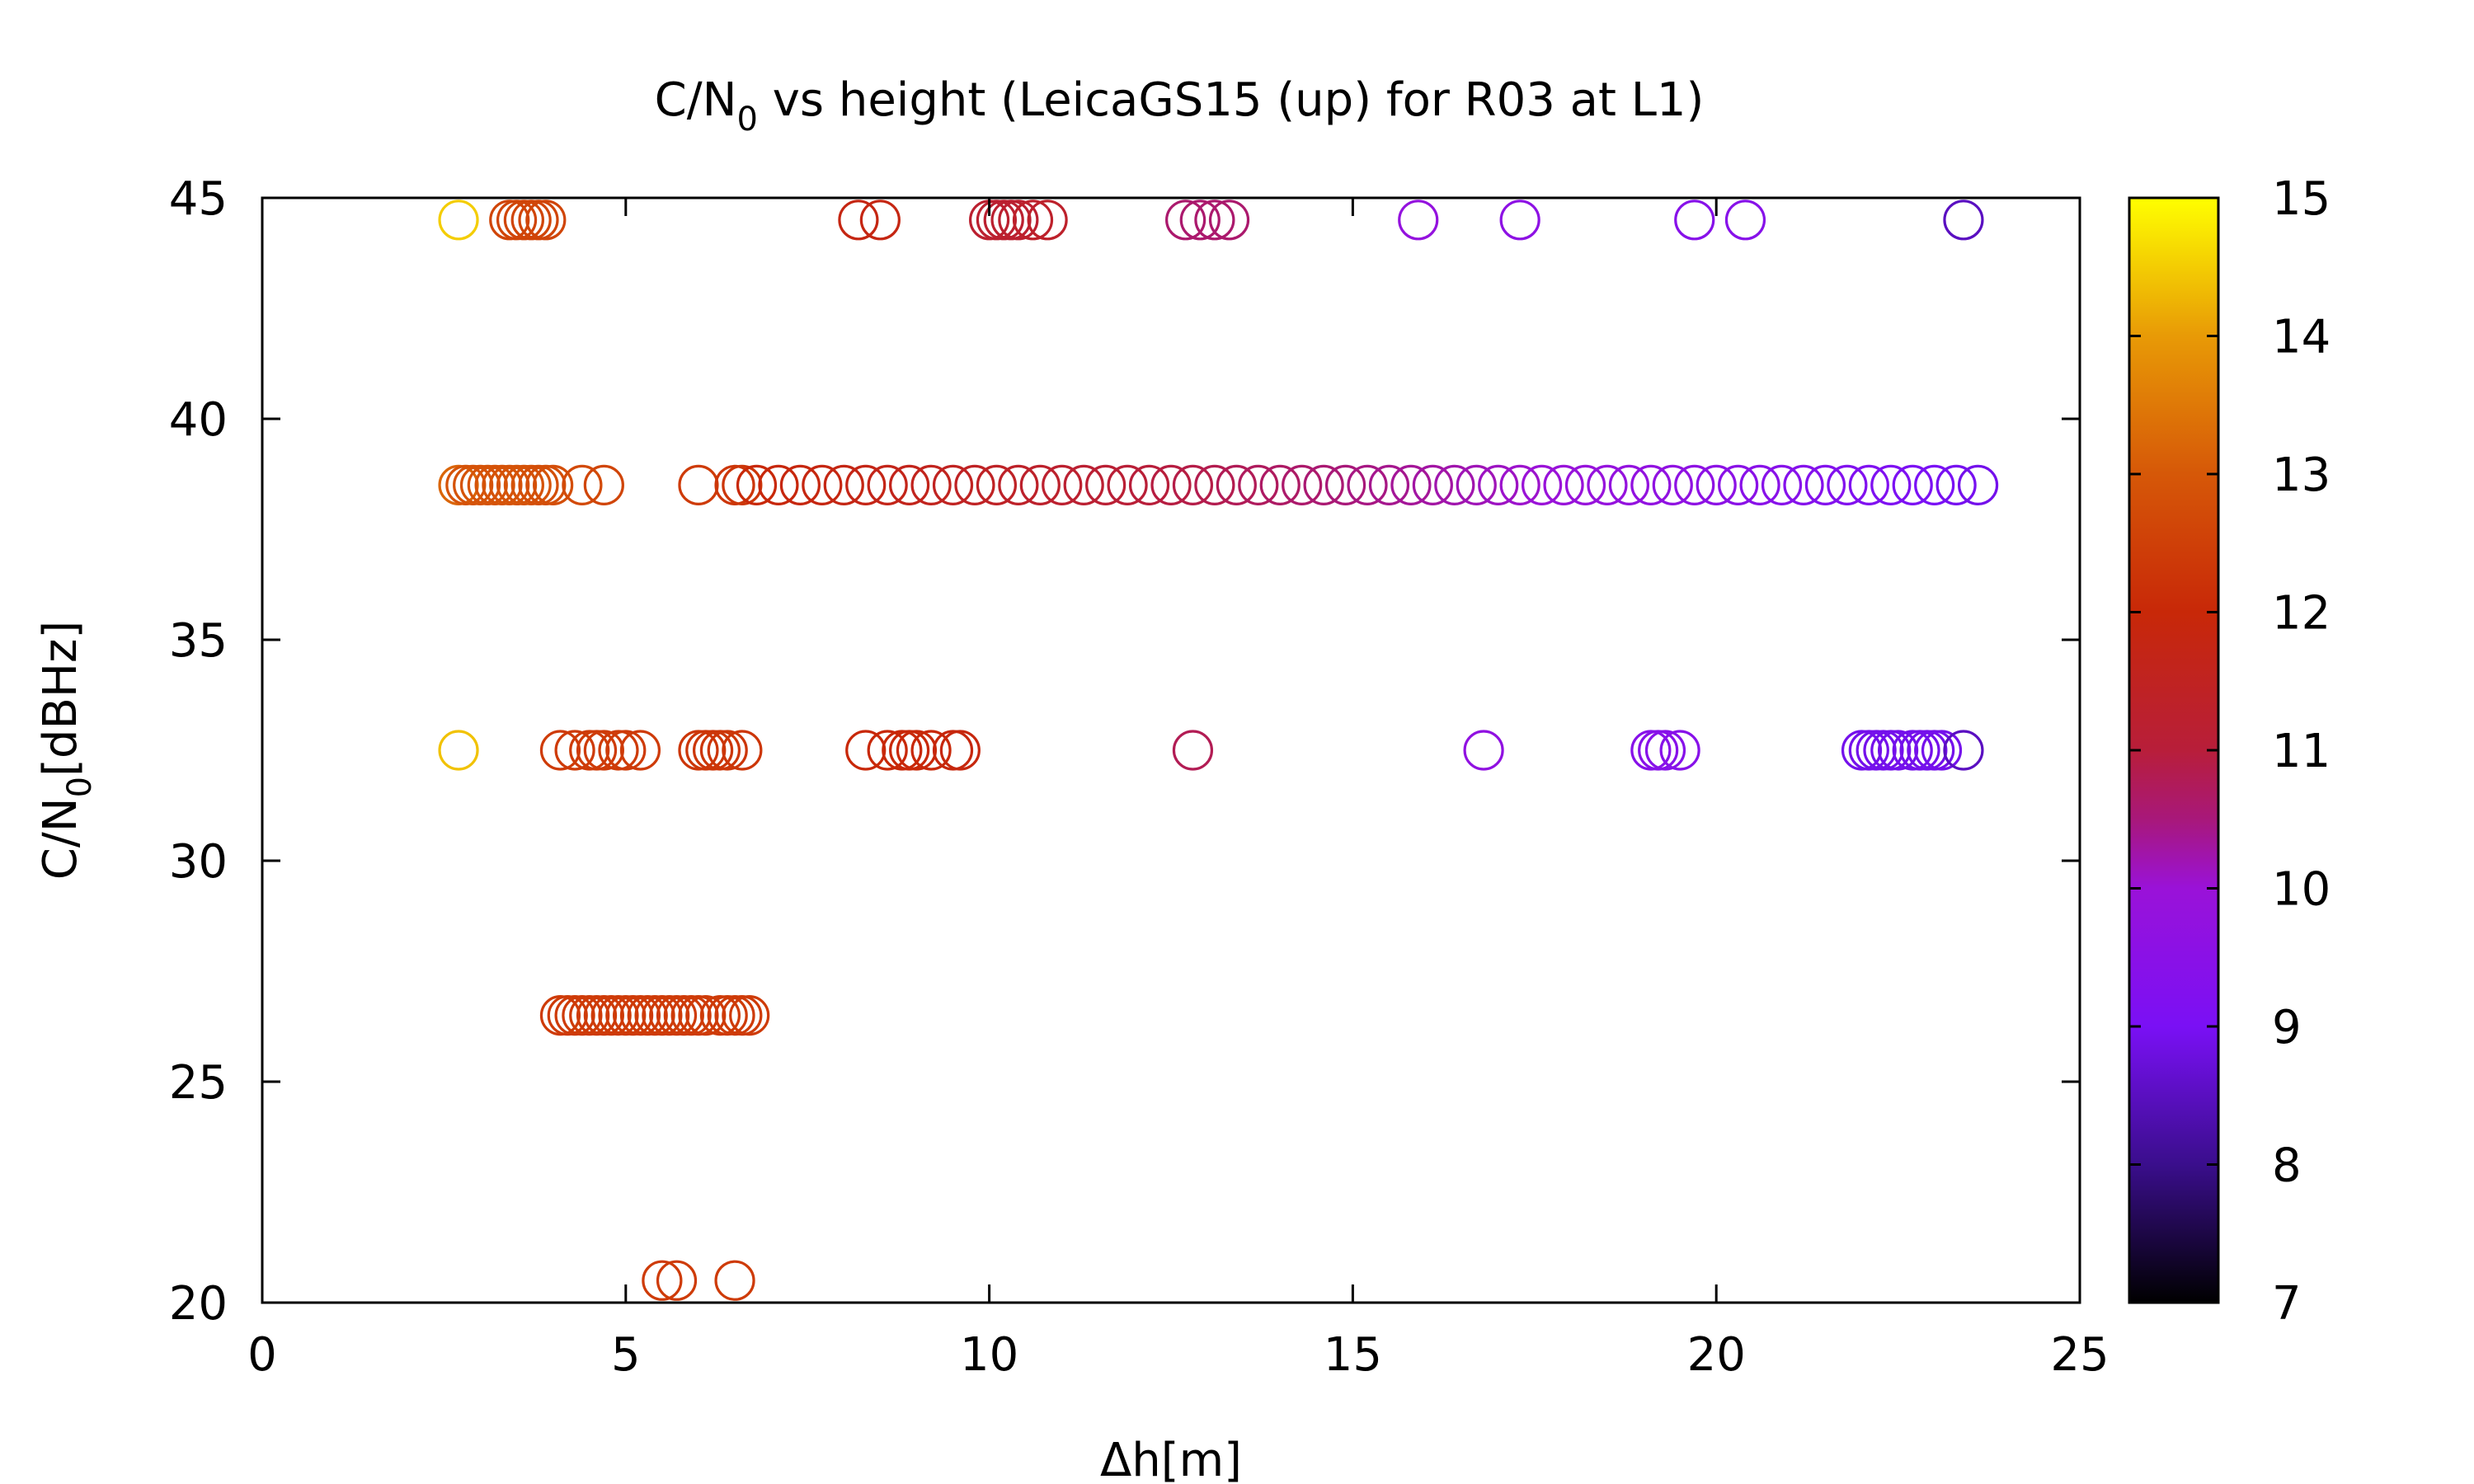 This screenshot has width=2474, height=1484. What do you see at coordinates (2301, 199) in the screenshot?
I see `colorbar-tick-label: 15` at bounding box center [2301, 199].